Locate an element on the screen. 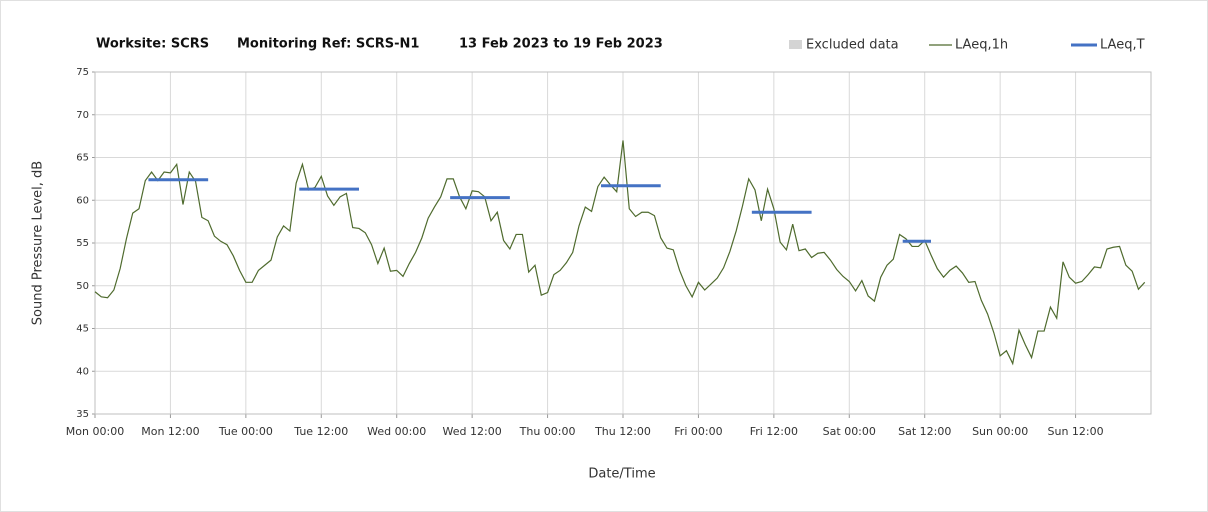 Image resolution: width=1208 pixels, height=512 pixels. y-tick-label: 60 is located at coordinates (82, 200).